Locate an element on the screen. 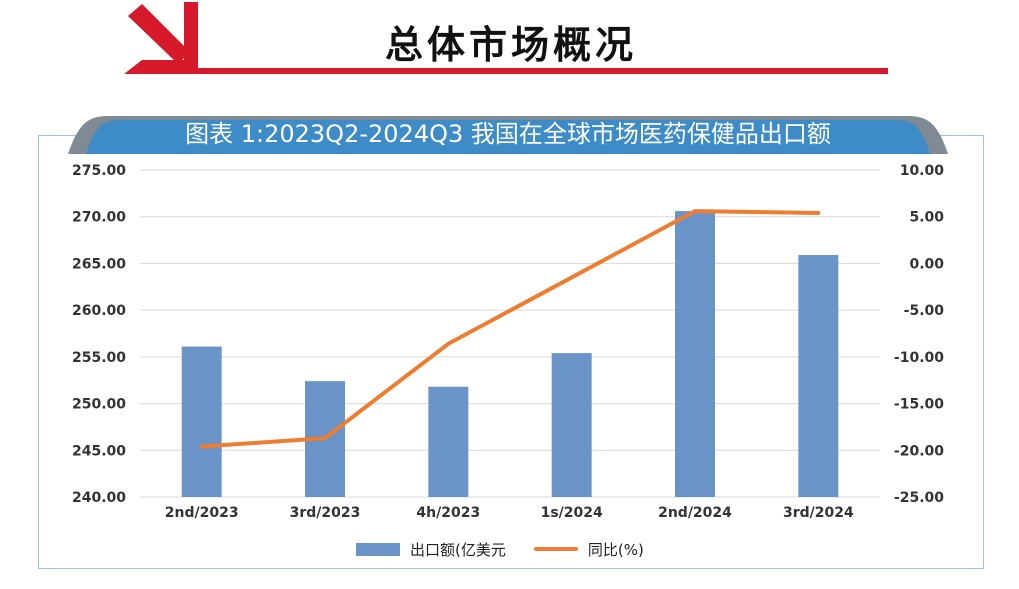  y-left-tick-label: 260.00 is located at coordinates (99, 311).